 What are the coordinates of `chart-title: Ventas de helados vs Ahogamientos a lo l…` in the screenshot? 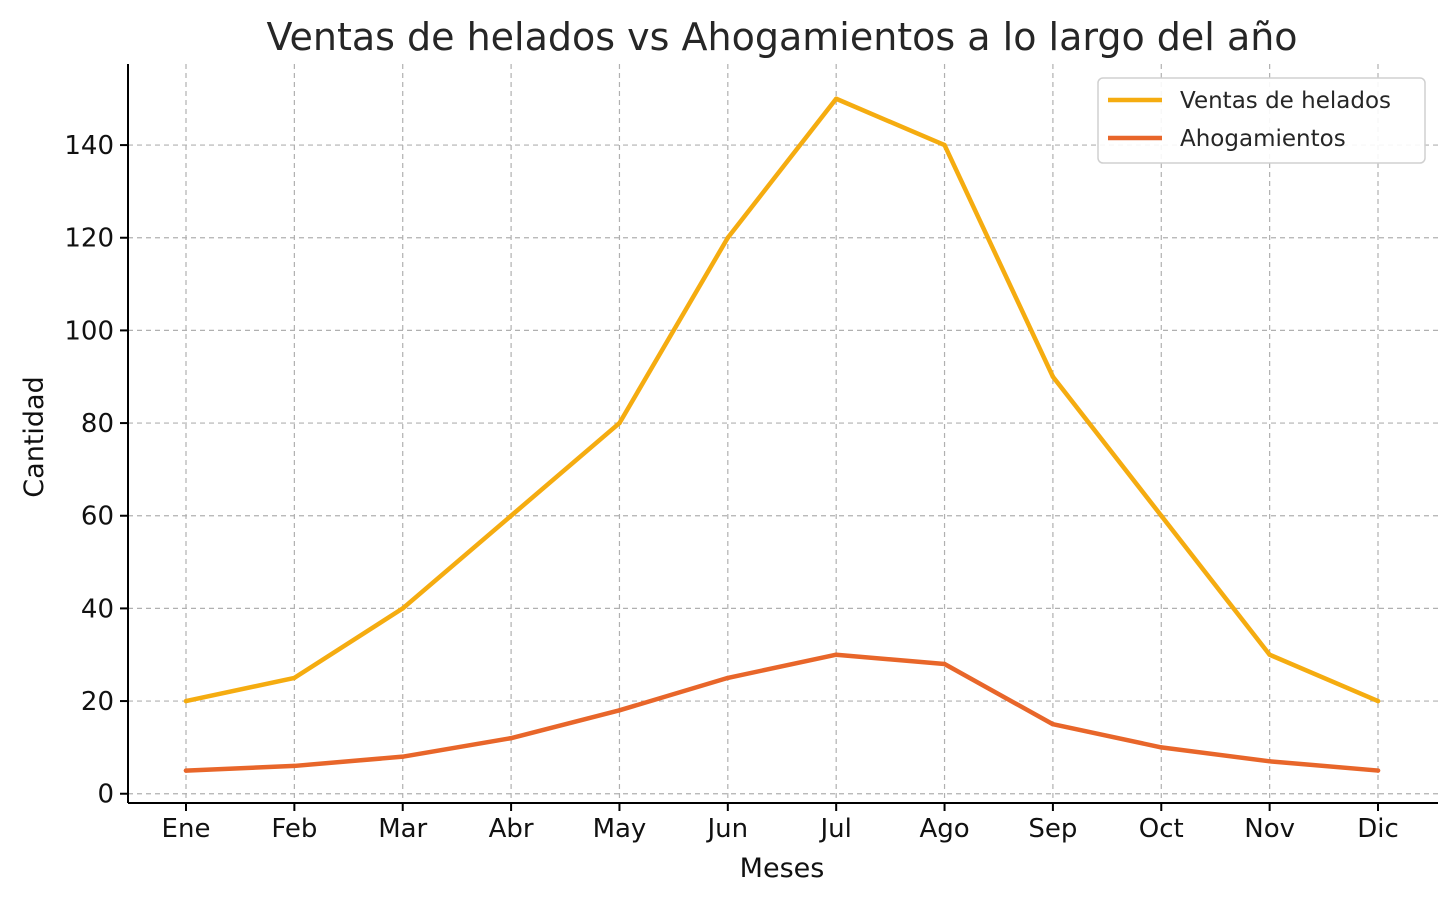 It's located at (781, 37).